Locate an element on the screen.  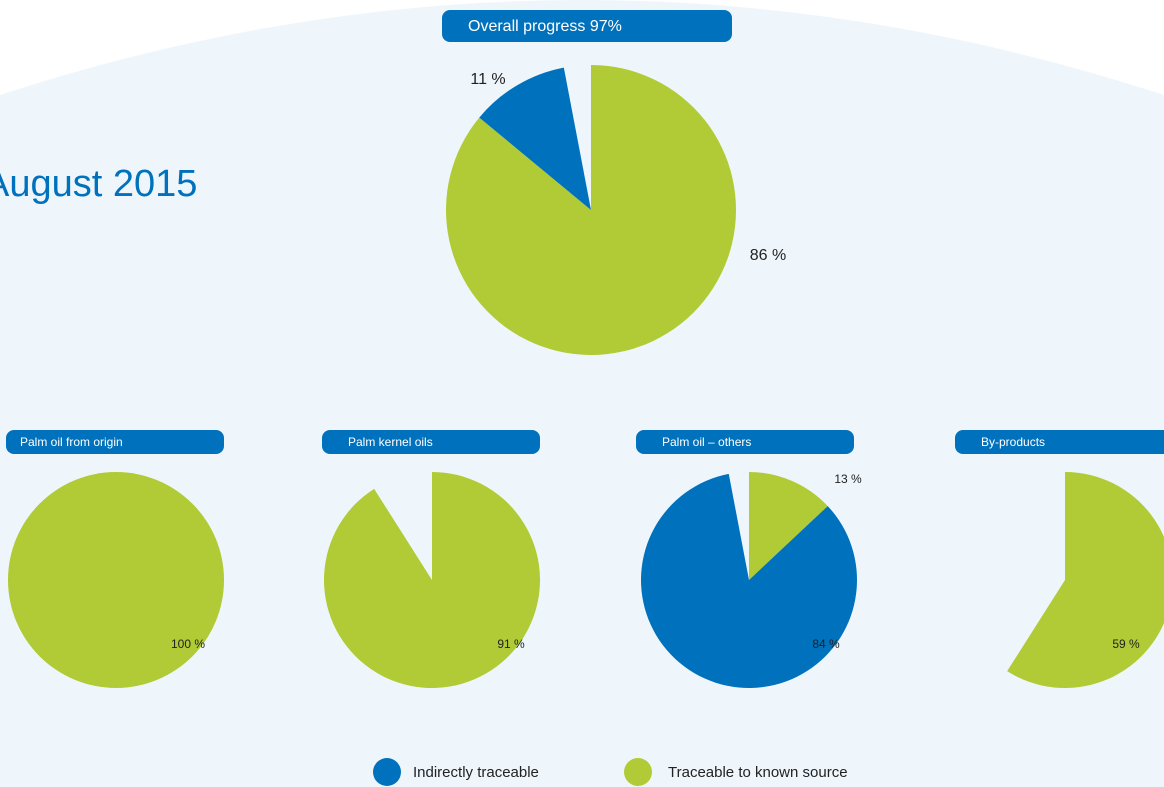
legend-label: Traceable to known source is located at coordinates (758, 772).